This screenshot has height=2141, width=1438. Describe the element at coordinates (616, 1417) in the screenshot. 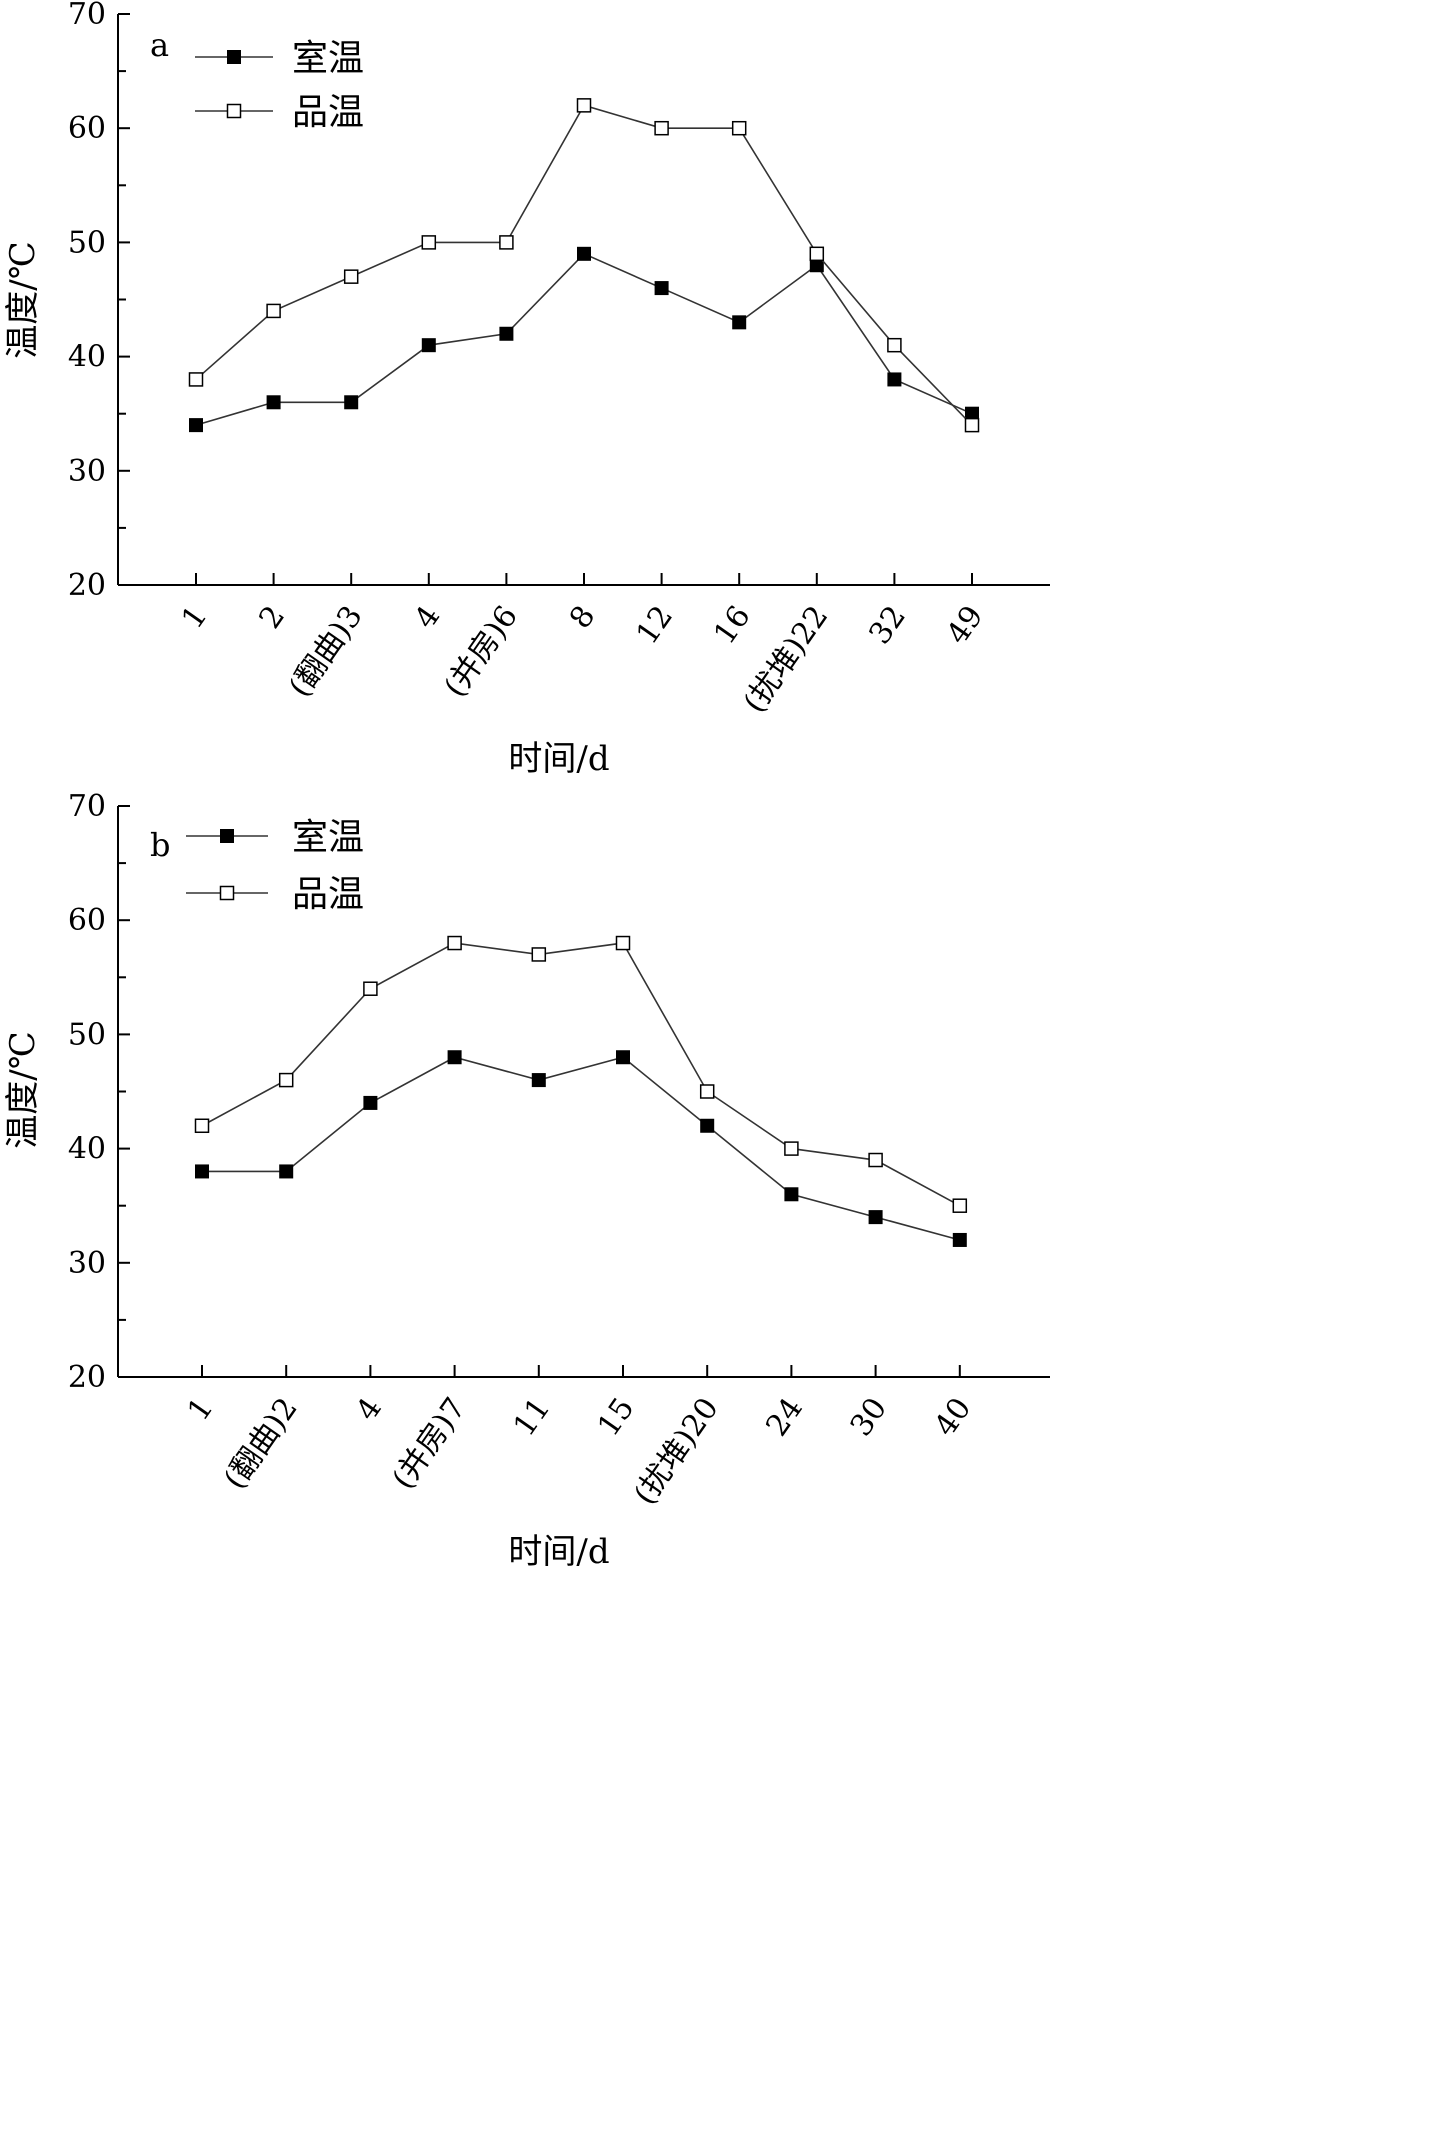

I see `x-tick-label: 15` at that location.